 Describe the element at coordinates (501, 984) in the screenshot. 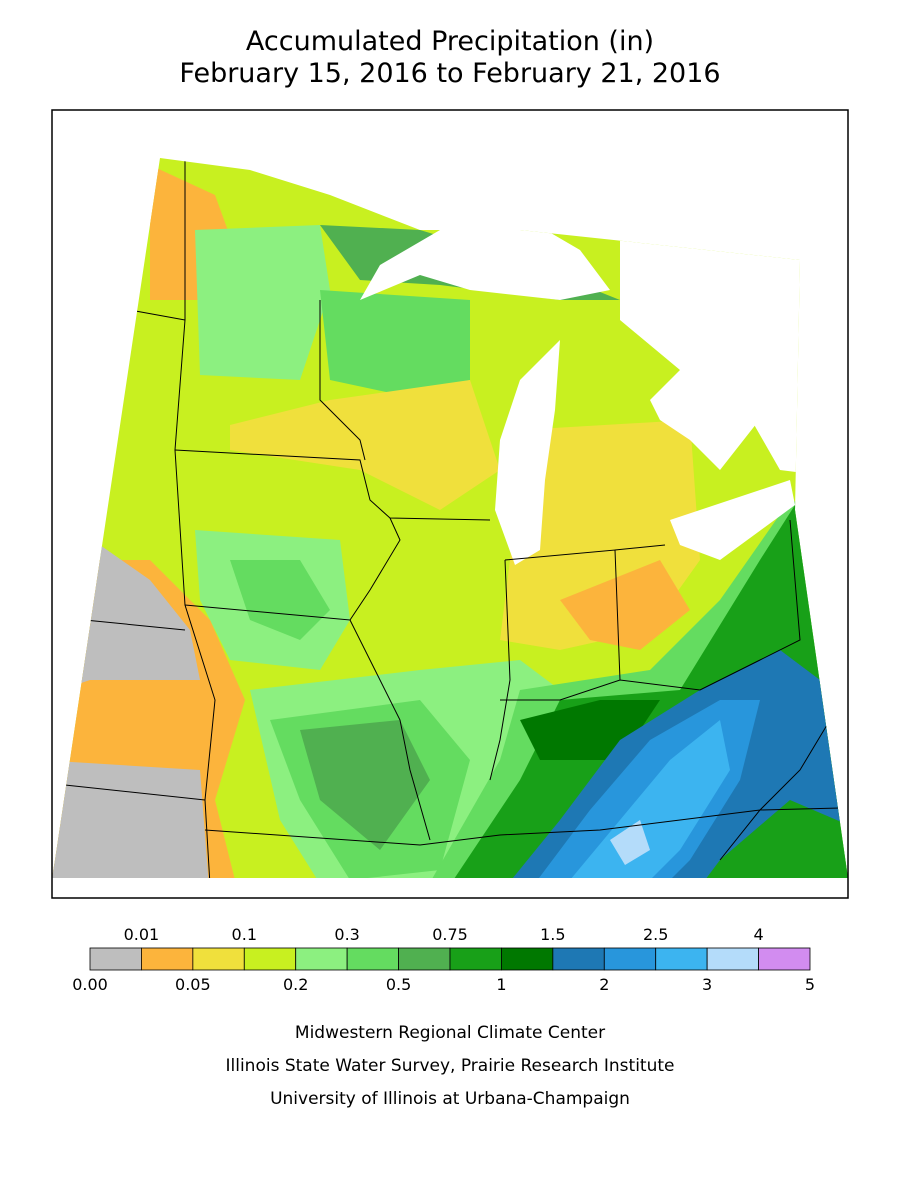

I see `legend-label: 1` at that location.